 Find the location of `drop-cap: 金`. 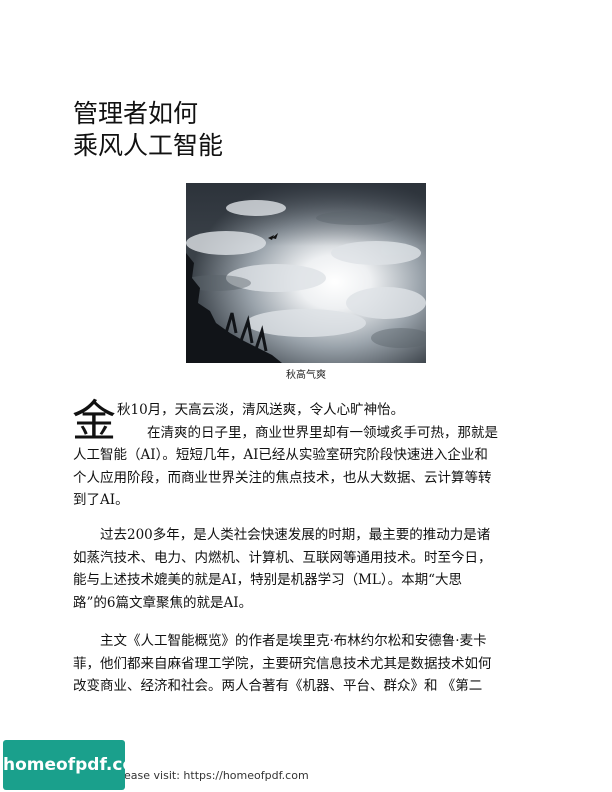

drop-cap: 金 is located at coordinates (94, 421).